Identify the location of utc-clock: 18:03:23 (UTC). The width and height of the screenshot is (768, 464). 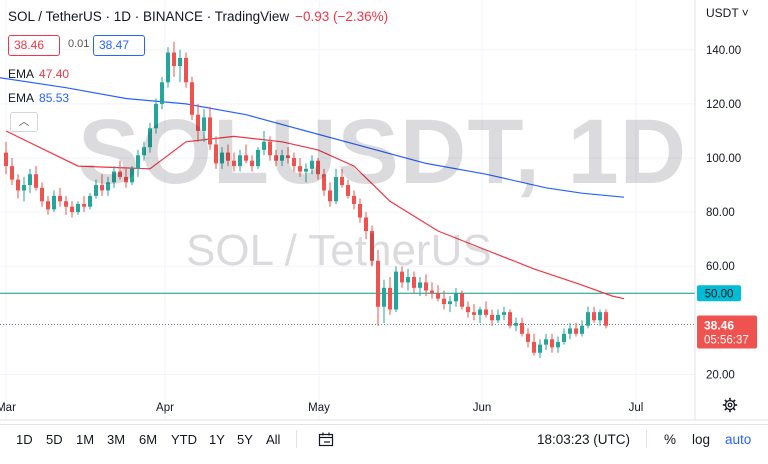
(584, 439).